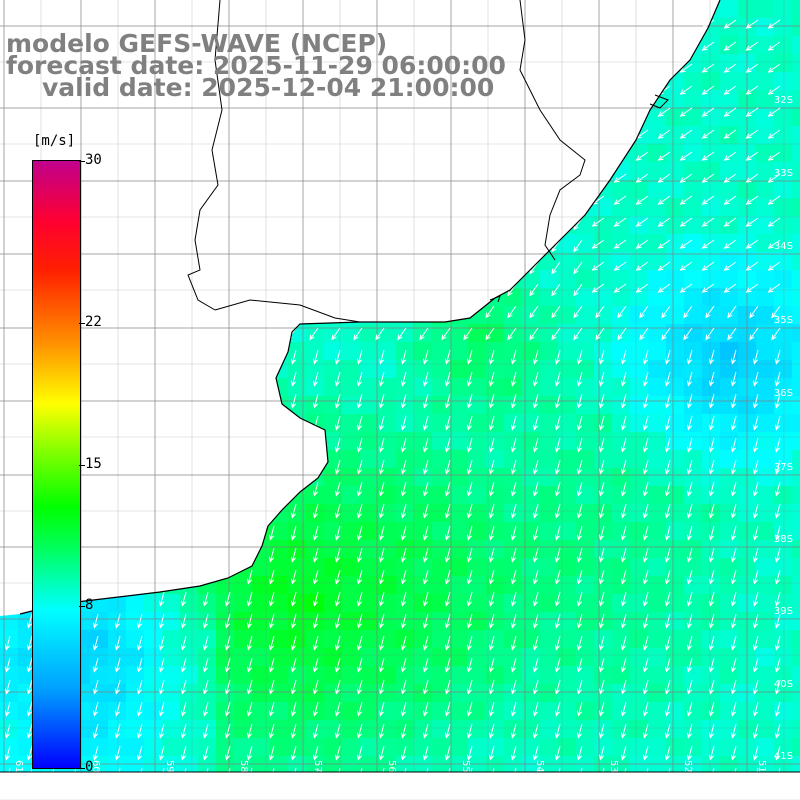 The image size is (800, 800). Describe the element at coordinates (18, 771) in the screenshot. I see `lon-label: 61W` at that location.